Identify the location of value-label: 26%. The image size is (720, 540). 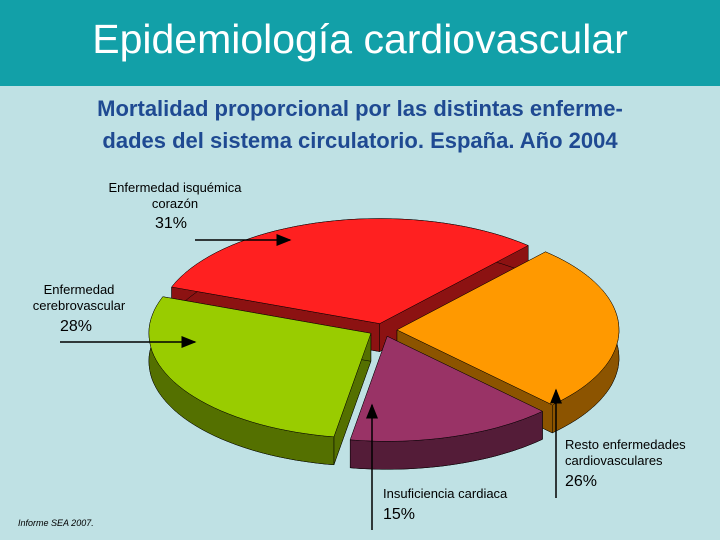
(581, 481).